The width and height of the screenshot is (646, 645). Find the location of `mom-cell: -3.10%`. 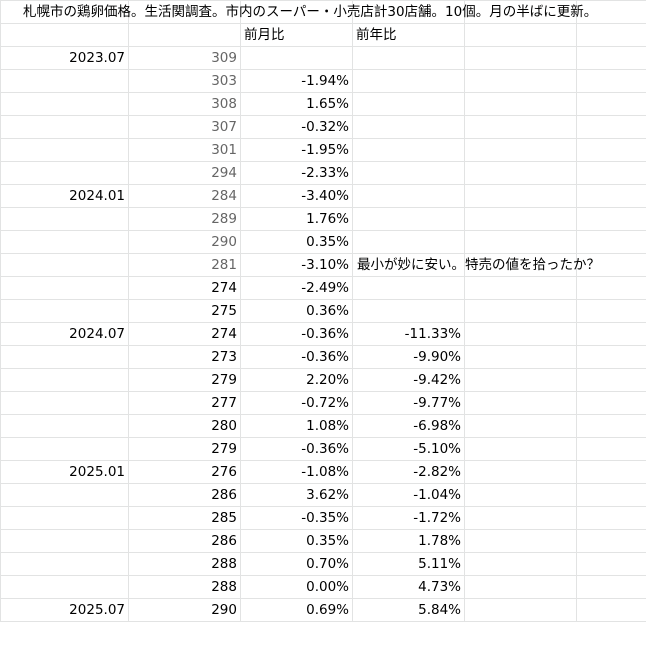

mom-cell: -3.10% is located at coordinates (296, 265).